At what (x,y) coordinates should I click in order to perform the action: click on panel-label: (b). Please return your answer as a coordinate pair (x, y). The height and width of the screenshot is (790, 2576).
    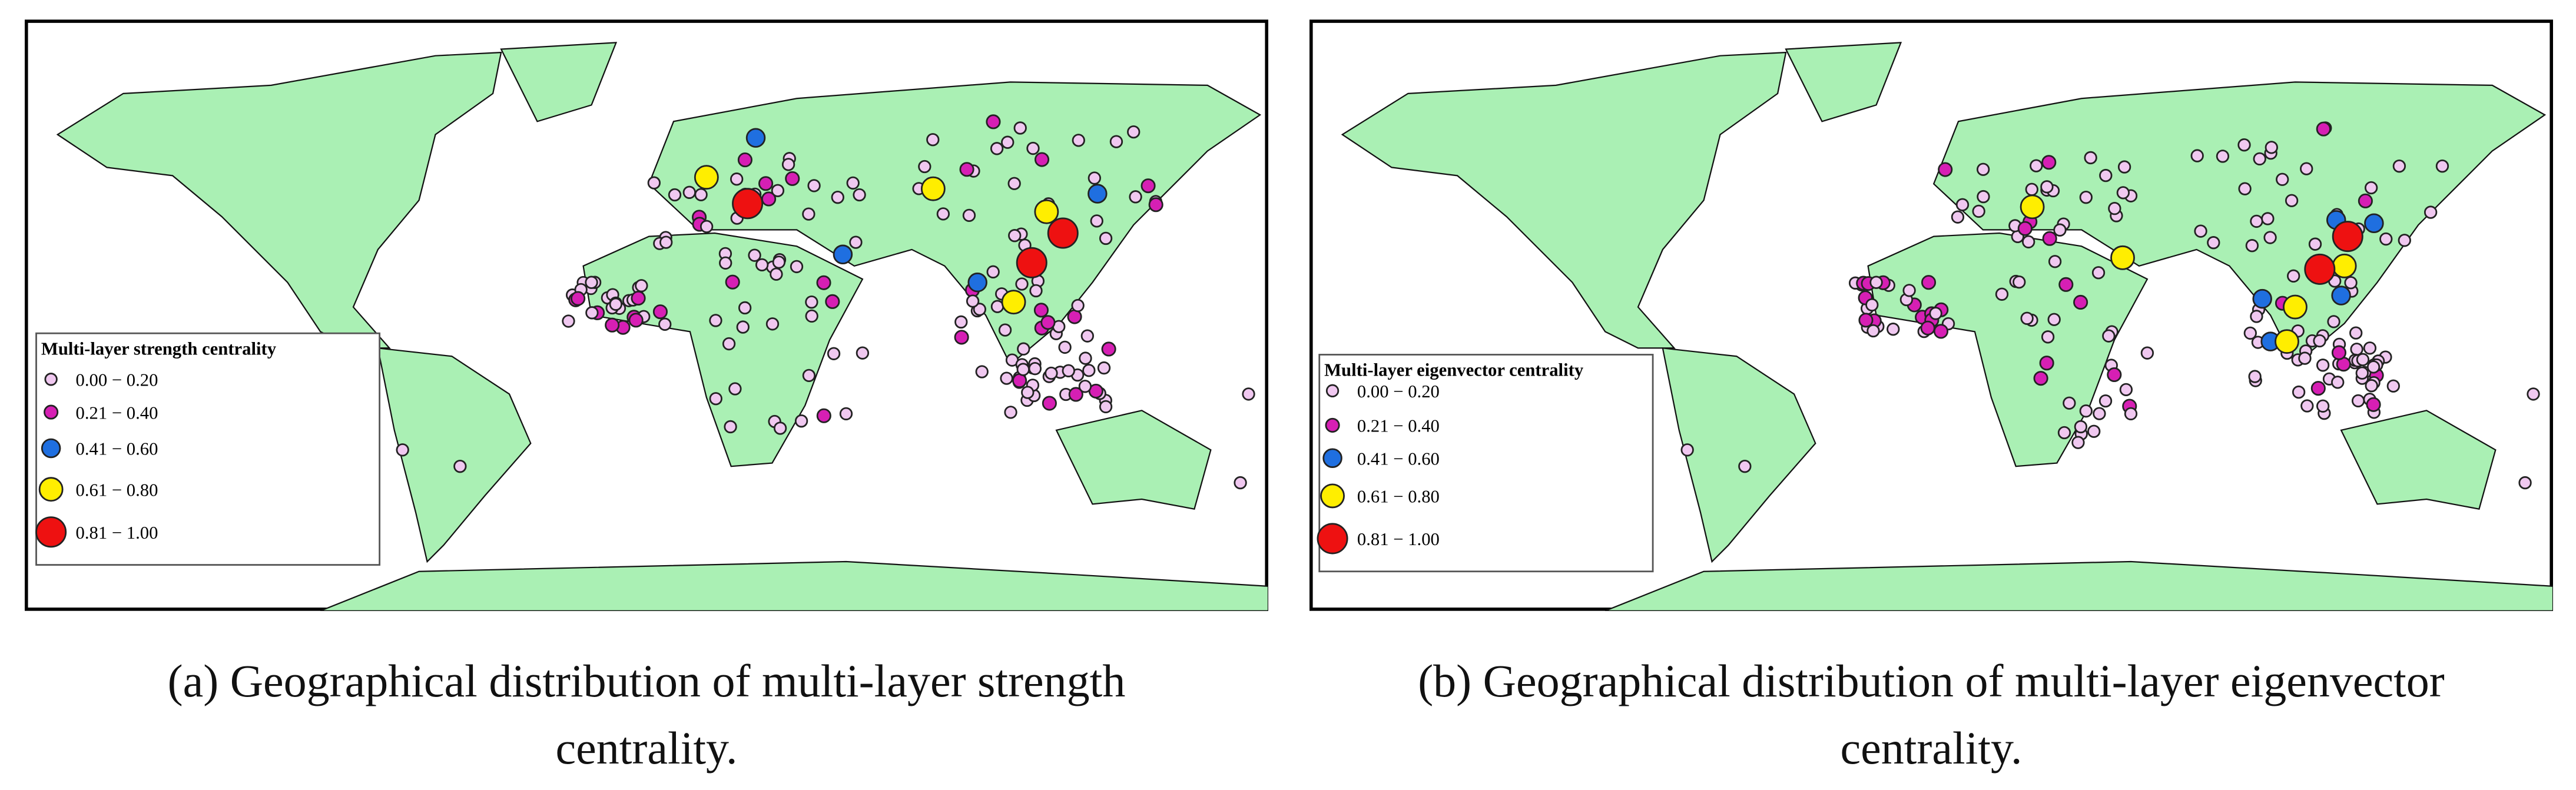
    Looking at the image, I should click on (1445, 680).